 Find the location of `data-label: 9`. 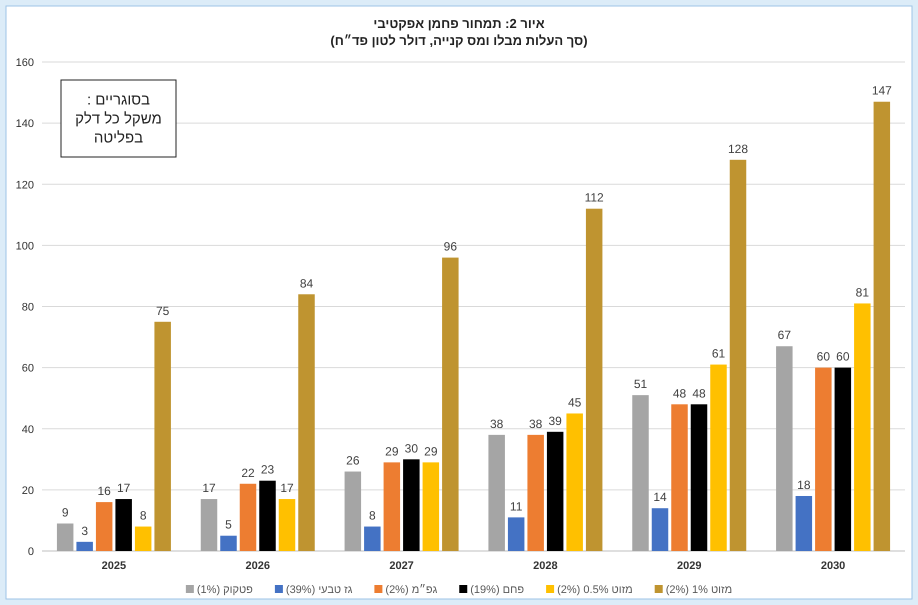

data-label: 9 is located at coordinates (65, 512).